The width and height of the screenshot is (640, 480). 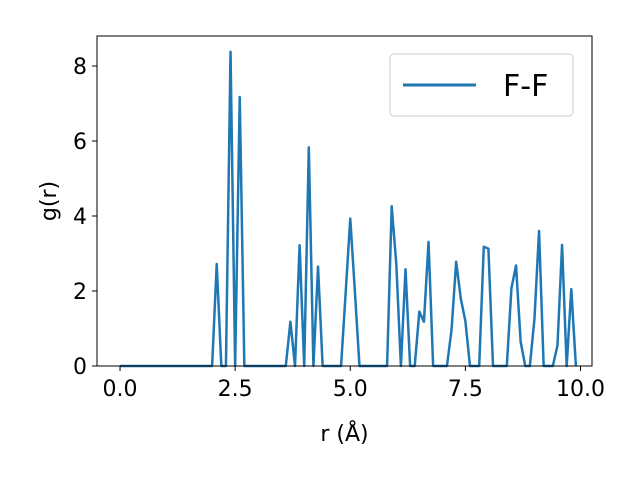 I want to click on x-tick-label: 0.0, so click(x=120, y=389).